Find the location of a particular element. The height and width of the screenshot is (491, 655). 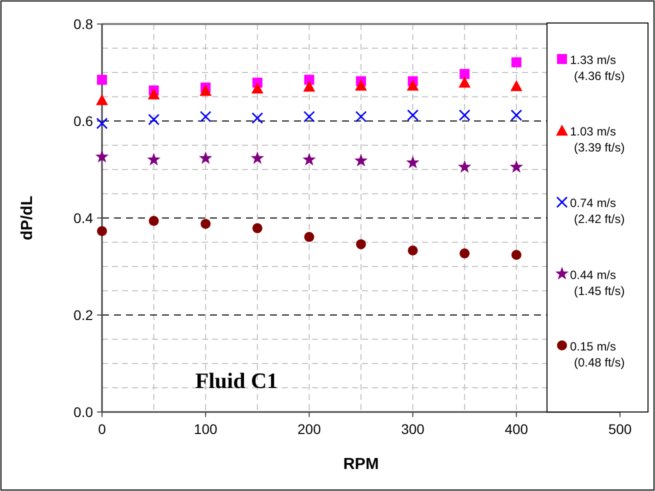

annotation: Fluid C1 is located at coordinates (236, 380).